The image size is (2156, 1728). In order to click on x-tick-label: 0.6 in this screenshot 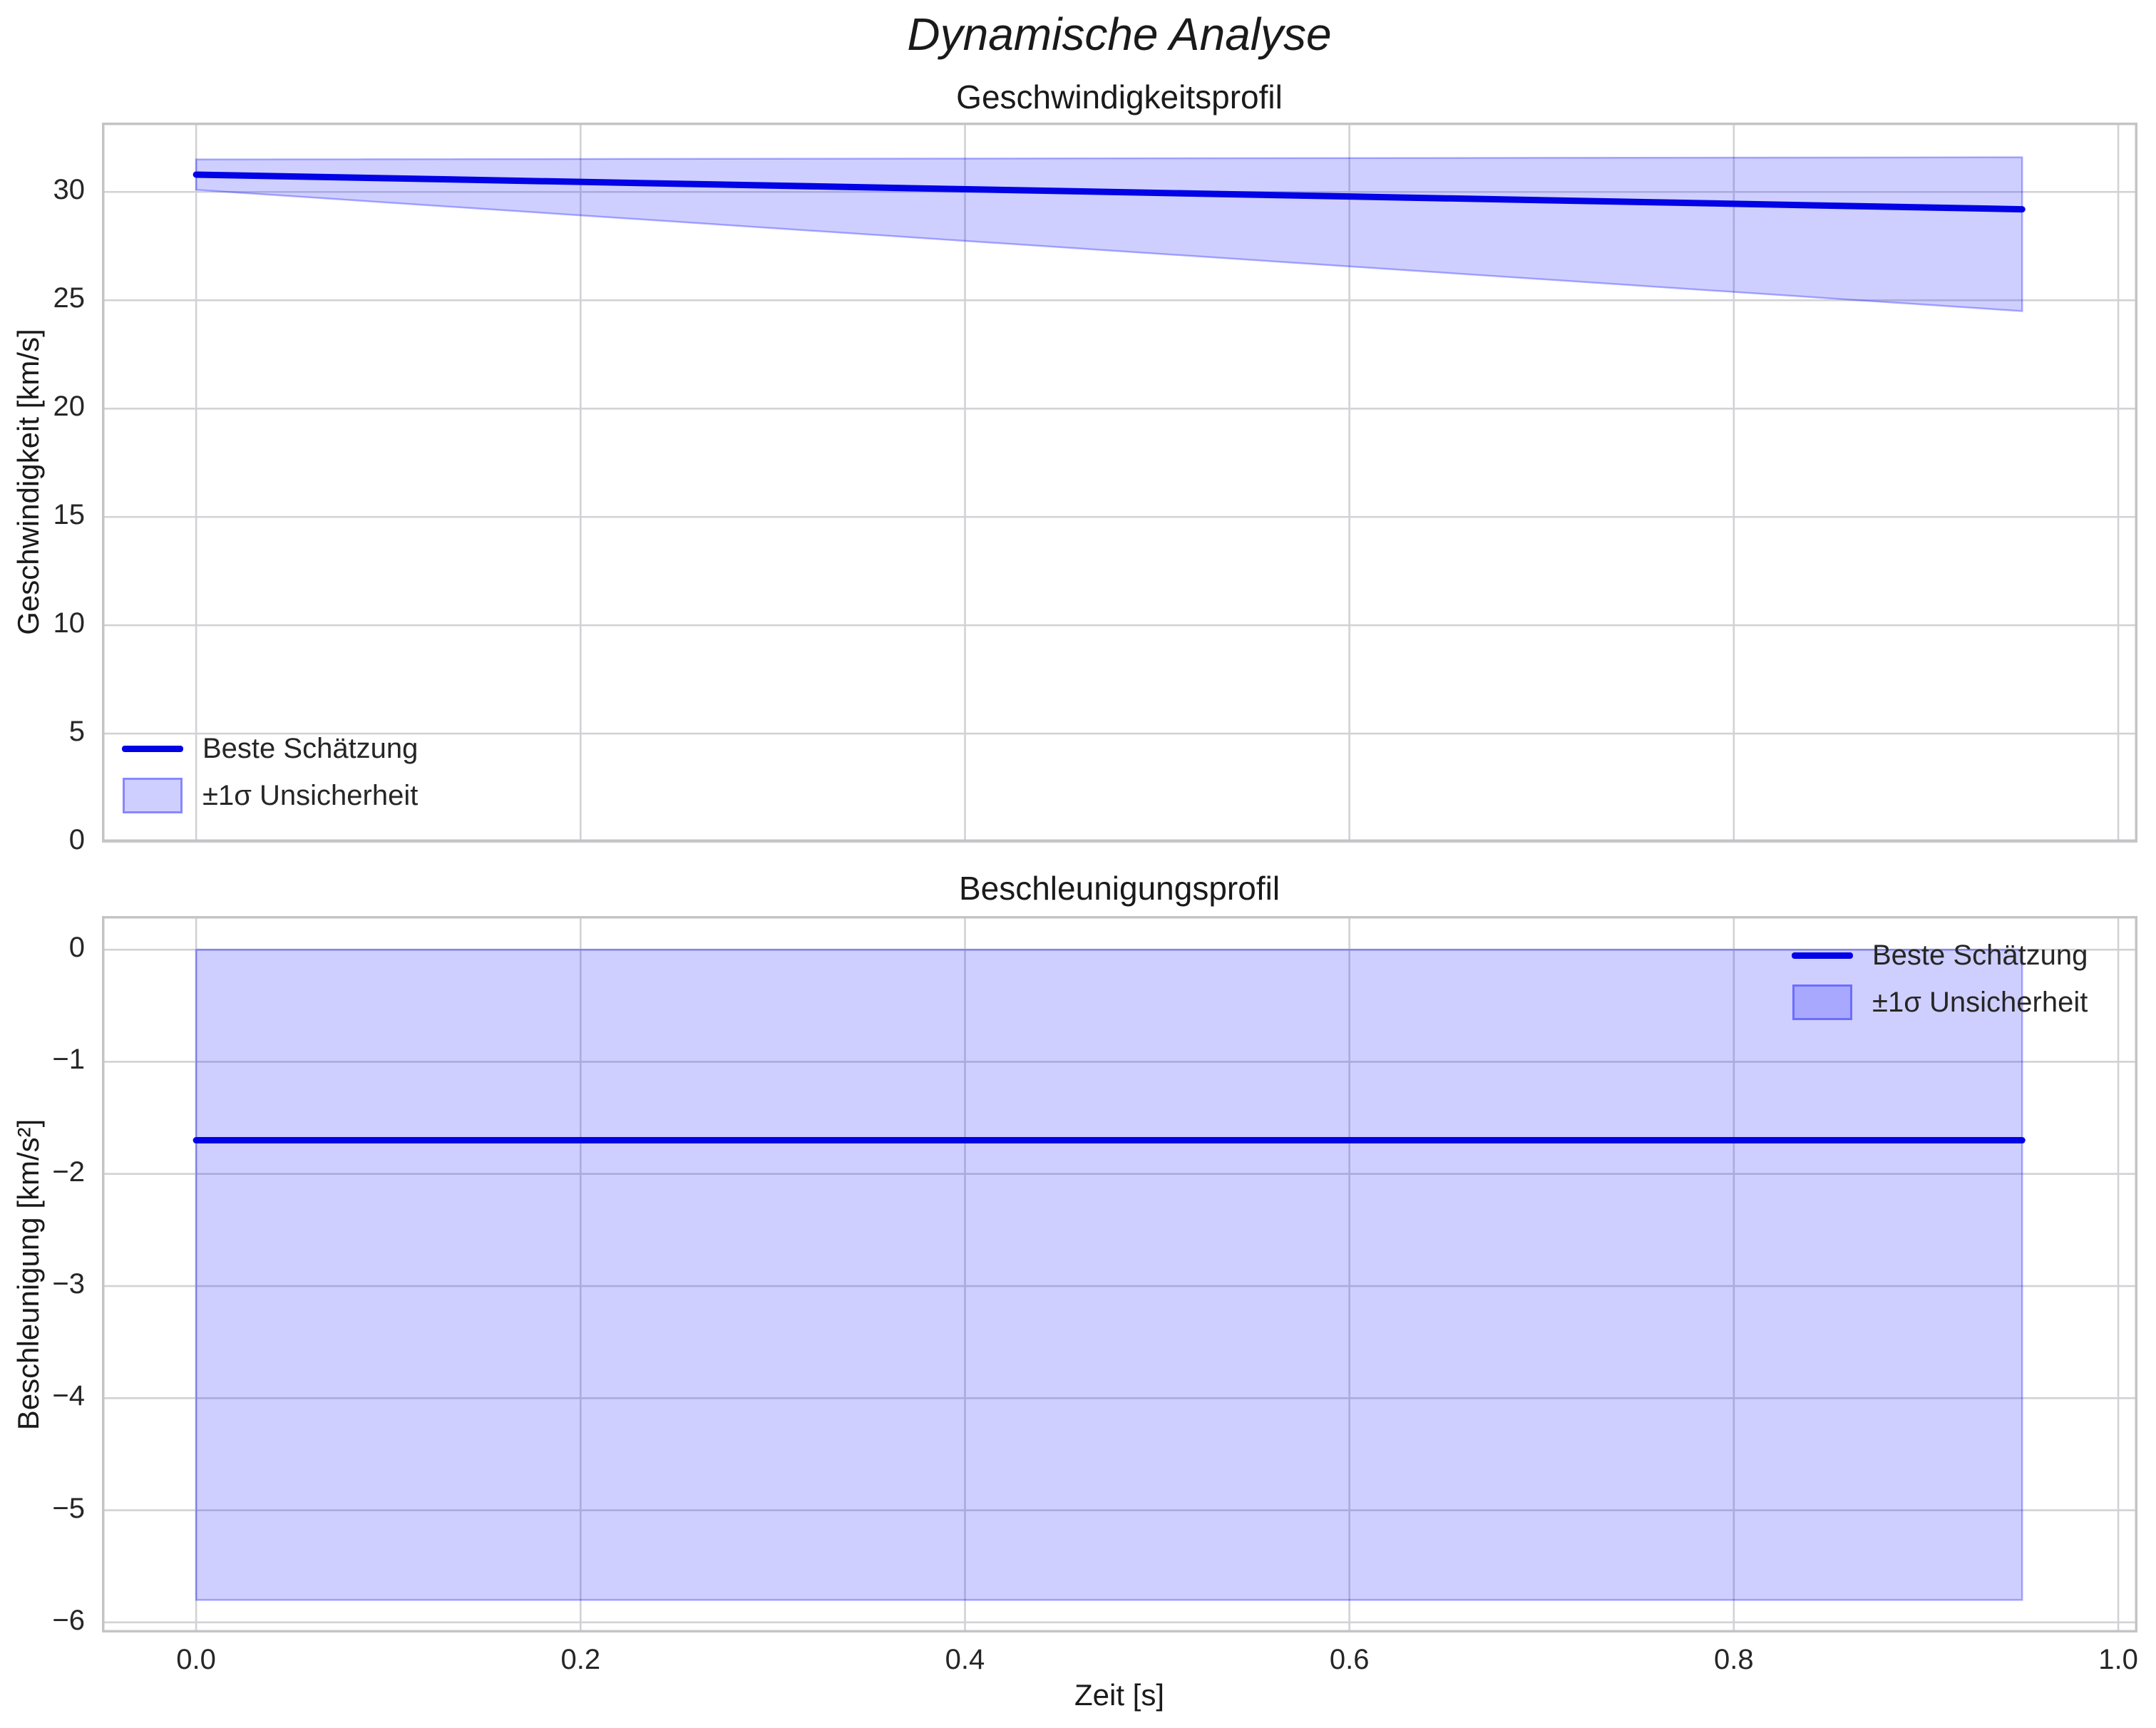, I will do `click(1349, 1659)`.